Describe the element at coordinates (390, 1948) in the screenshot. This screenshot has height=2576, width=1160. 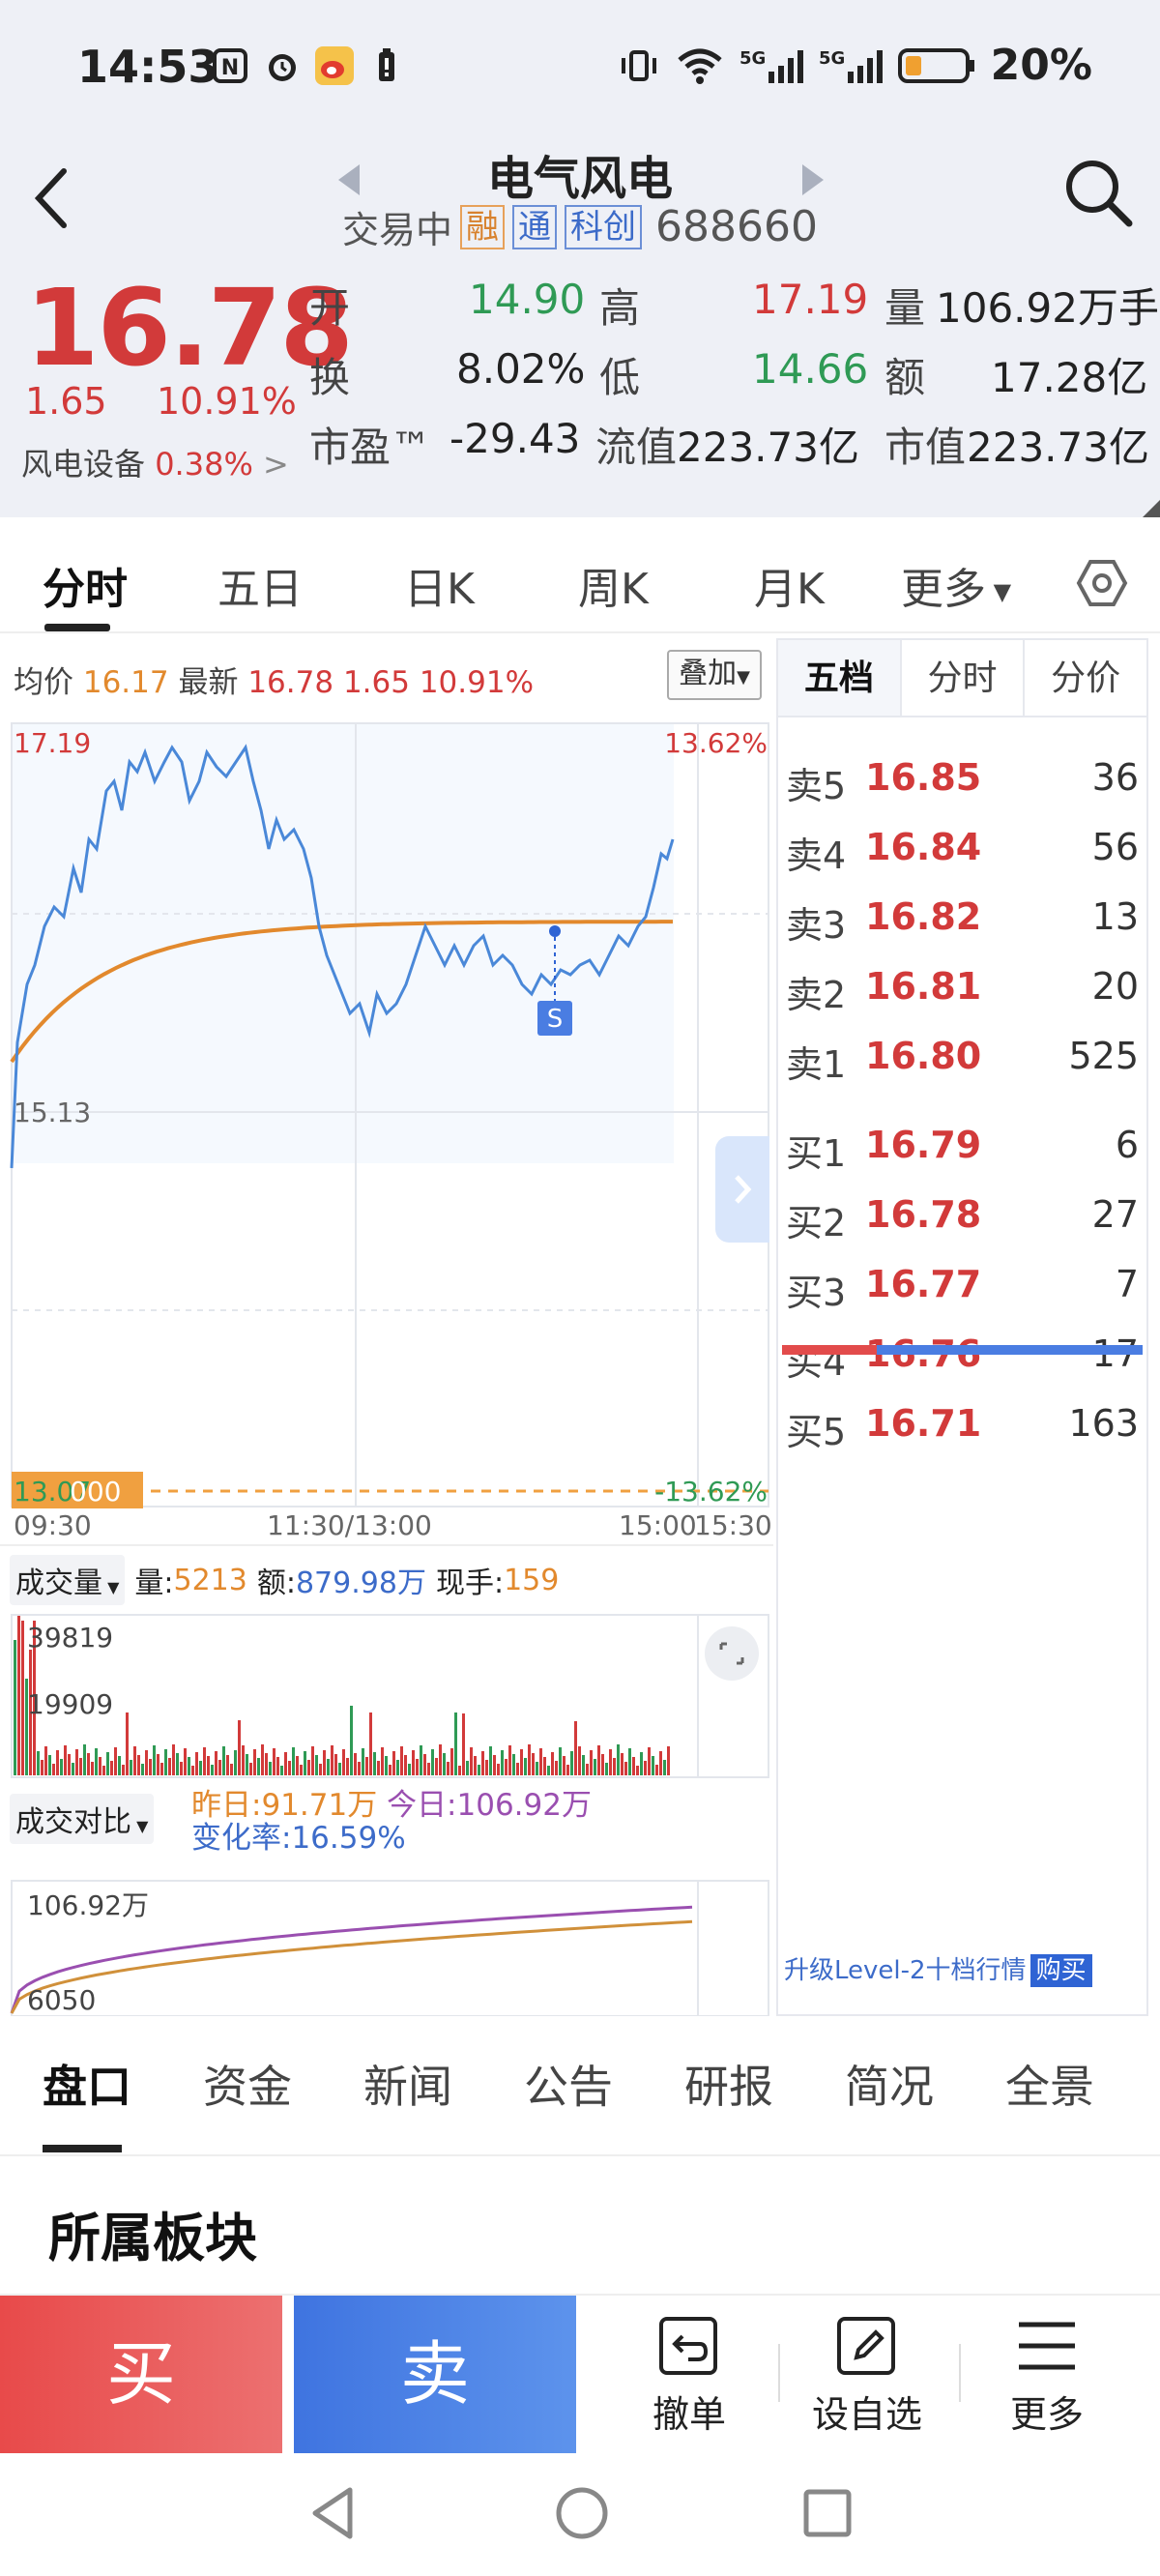
I see `compare-frame` at that location.